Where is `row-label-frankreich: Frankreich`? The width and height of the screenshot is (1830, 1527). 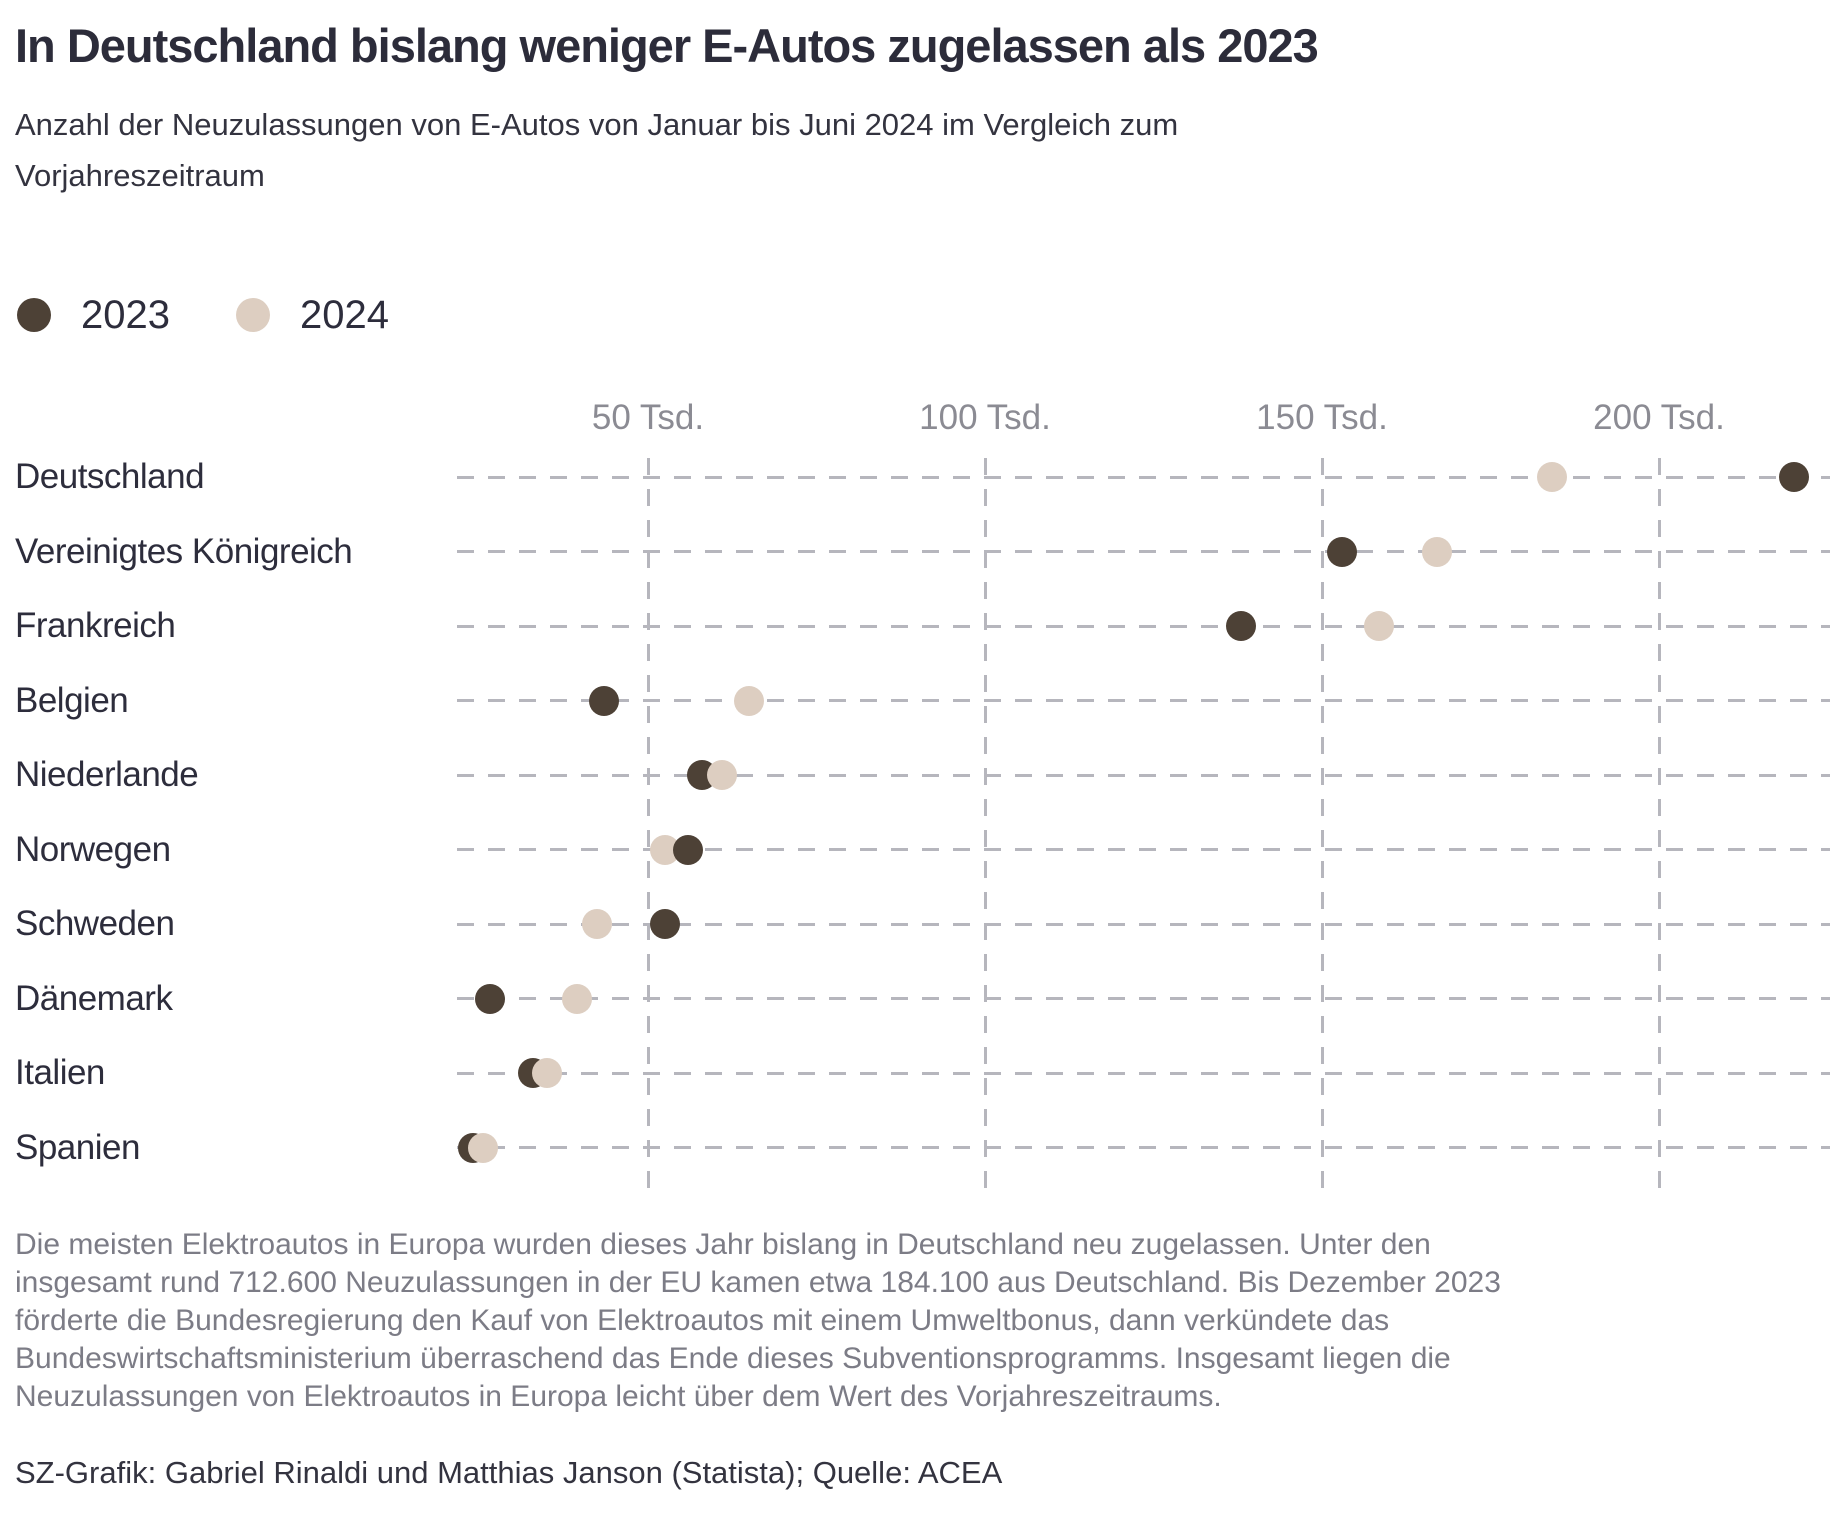 row-label-frankreich: Frankreich is located at coordinates (95, 625).